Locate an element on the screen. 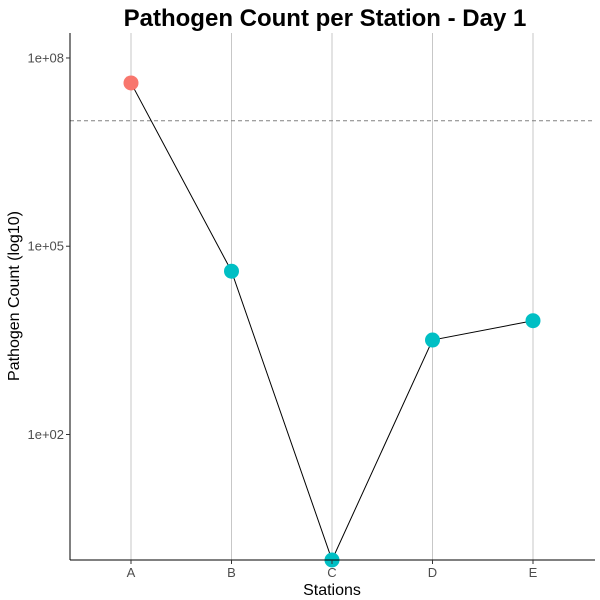 Image resolution: width=600 pixels, height=600 pixels. y-tick-label-1: 1e+05 is located at coordinates (45, 246).